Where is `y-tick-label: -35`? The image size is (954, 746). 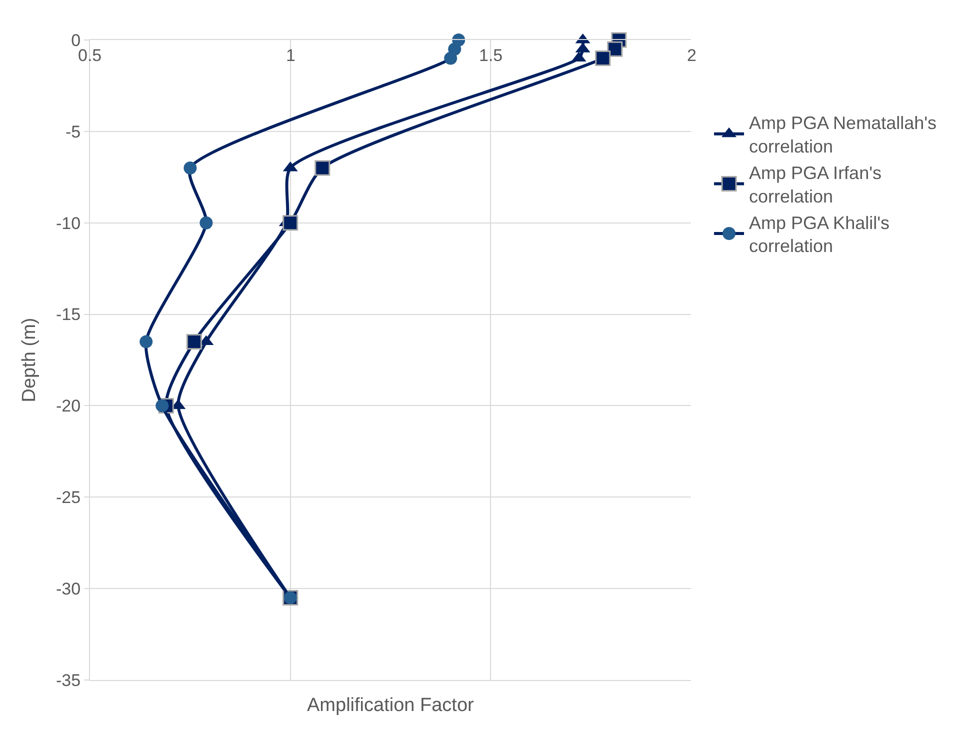 y-tick-label: -35 is located at coordinates (68, 680).